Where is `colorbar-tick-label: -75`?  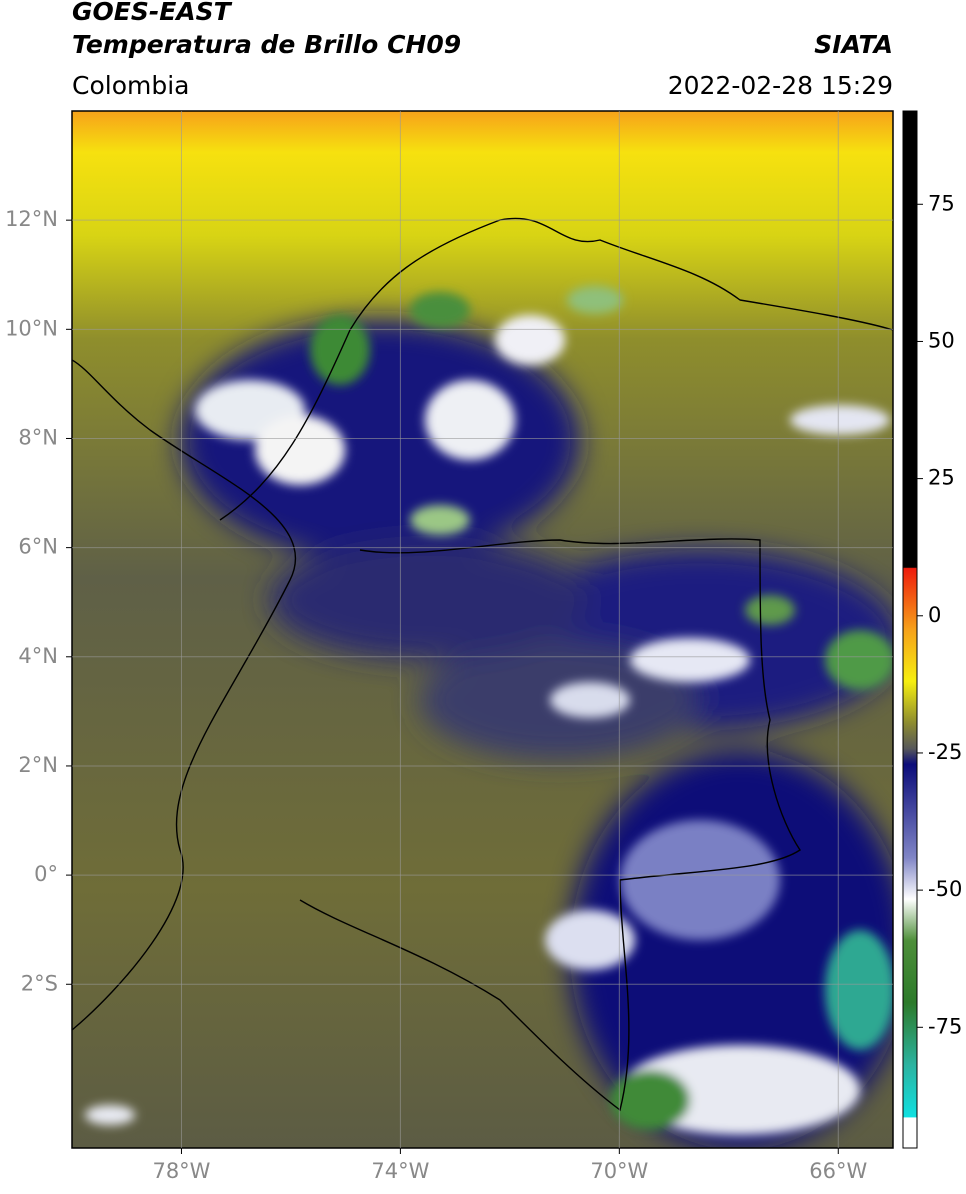
colorbar-tick-label: -75 is located at coordinates (945, 1026).